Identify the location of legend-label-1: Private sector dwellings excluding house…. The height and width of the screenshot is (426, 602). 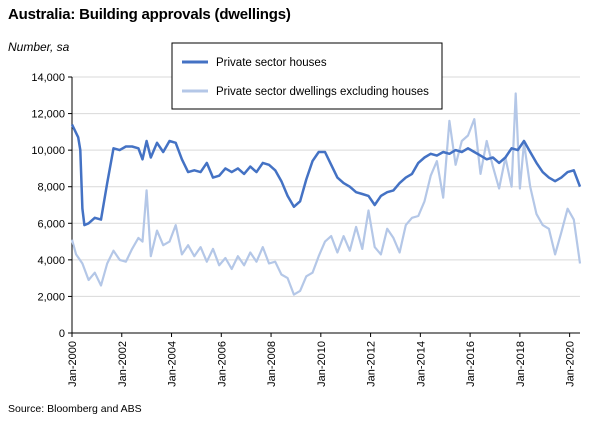
(322, 92).